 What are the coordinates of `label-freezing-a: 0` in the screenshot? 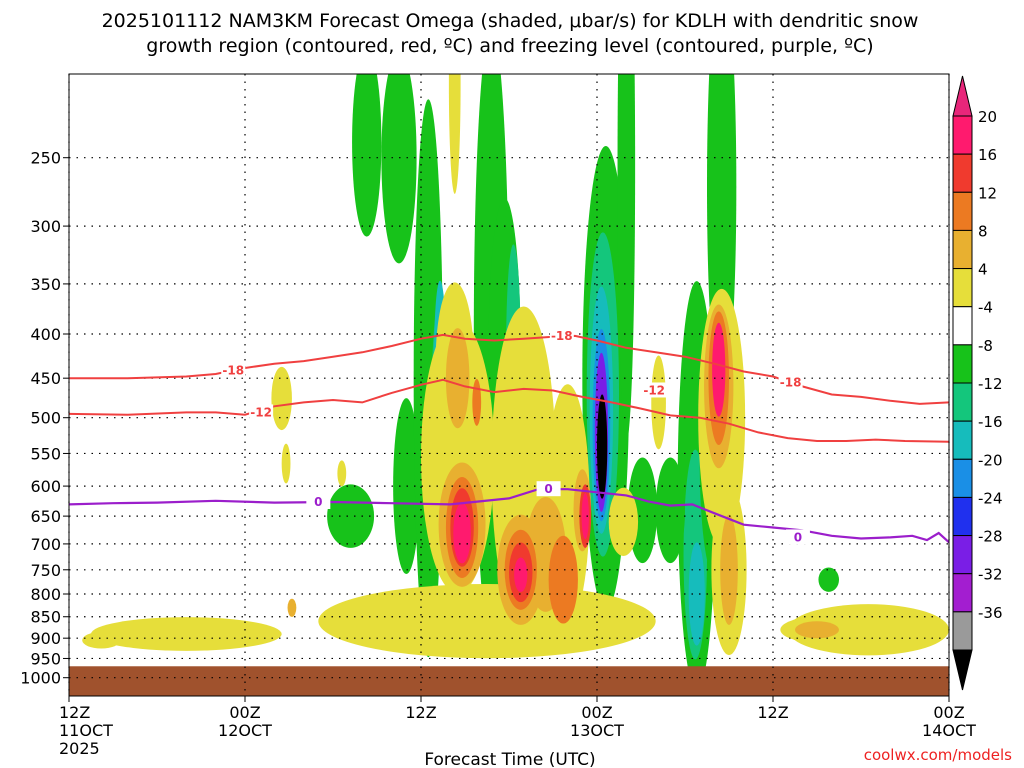 It's located at (318, 502).